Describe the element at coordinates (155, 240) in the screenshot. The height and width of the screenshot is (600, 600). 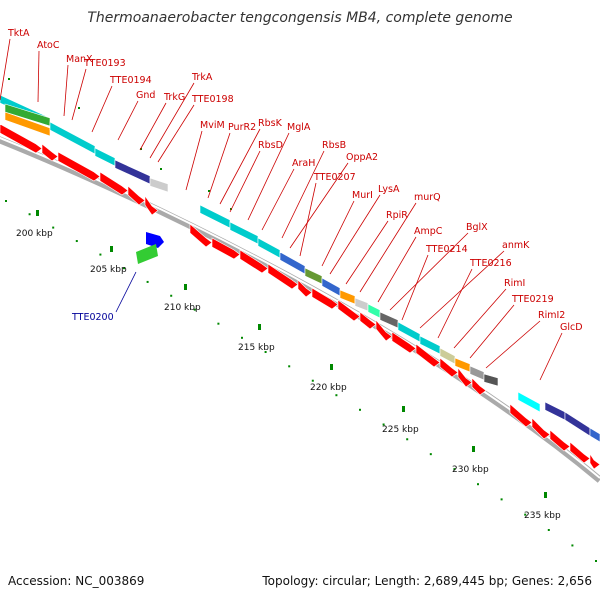
I see `inner-cds-blue` at that location.